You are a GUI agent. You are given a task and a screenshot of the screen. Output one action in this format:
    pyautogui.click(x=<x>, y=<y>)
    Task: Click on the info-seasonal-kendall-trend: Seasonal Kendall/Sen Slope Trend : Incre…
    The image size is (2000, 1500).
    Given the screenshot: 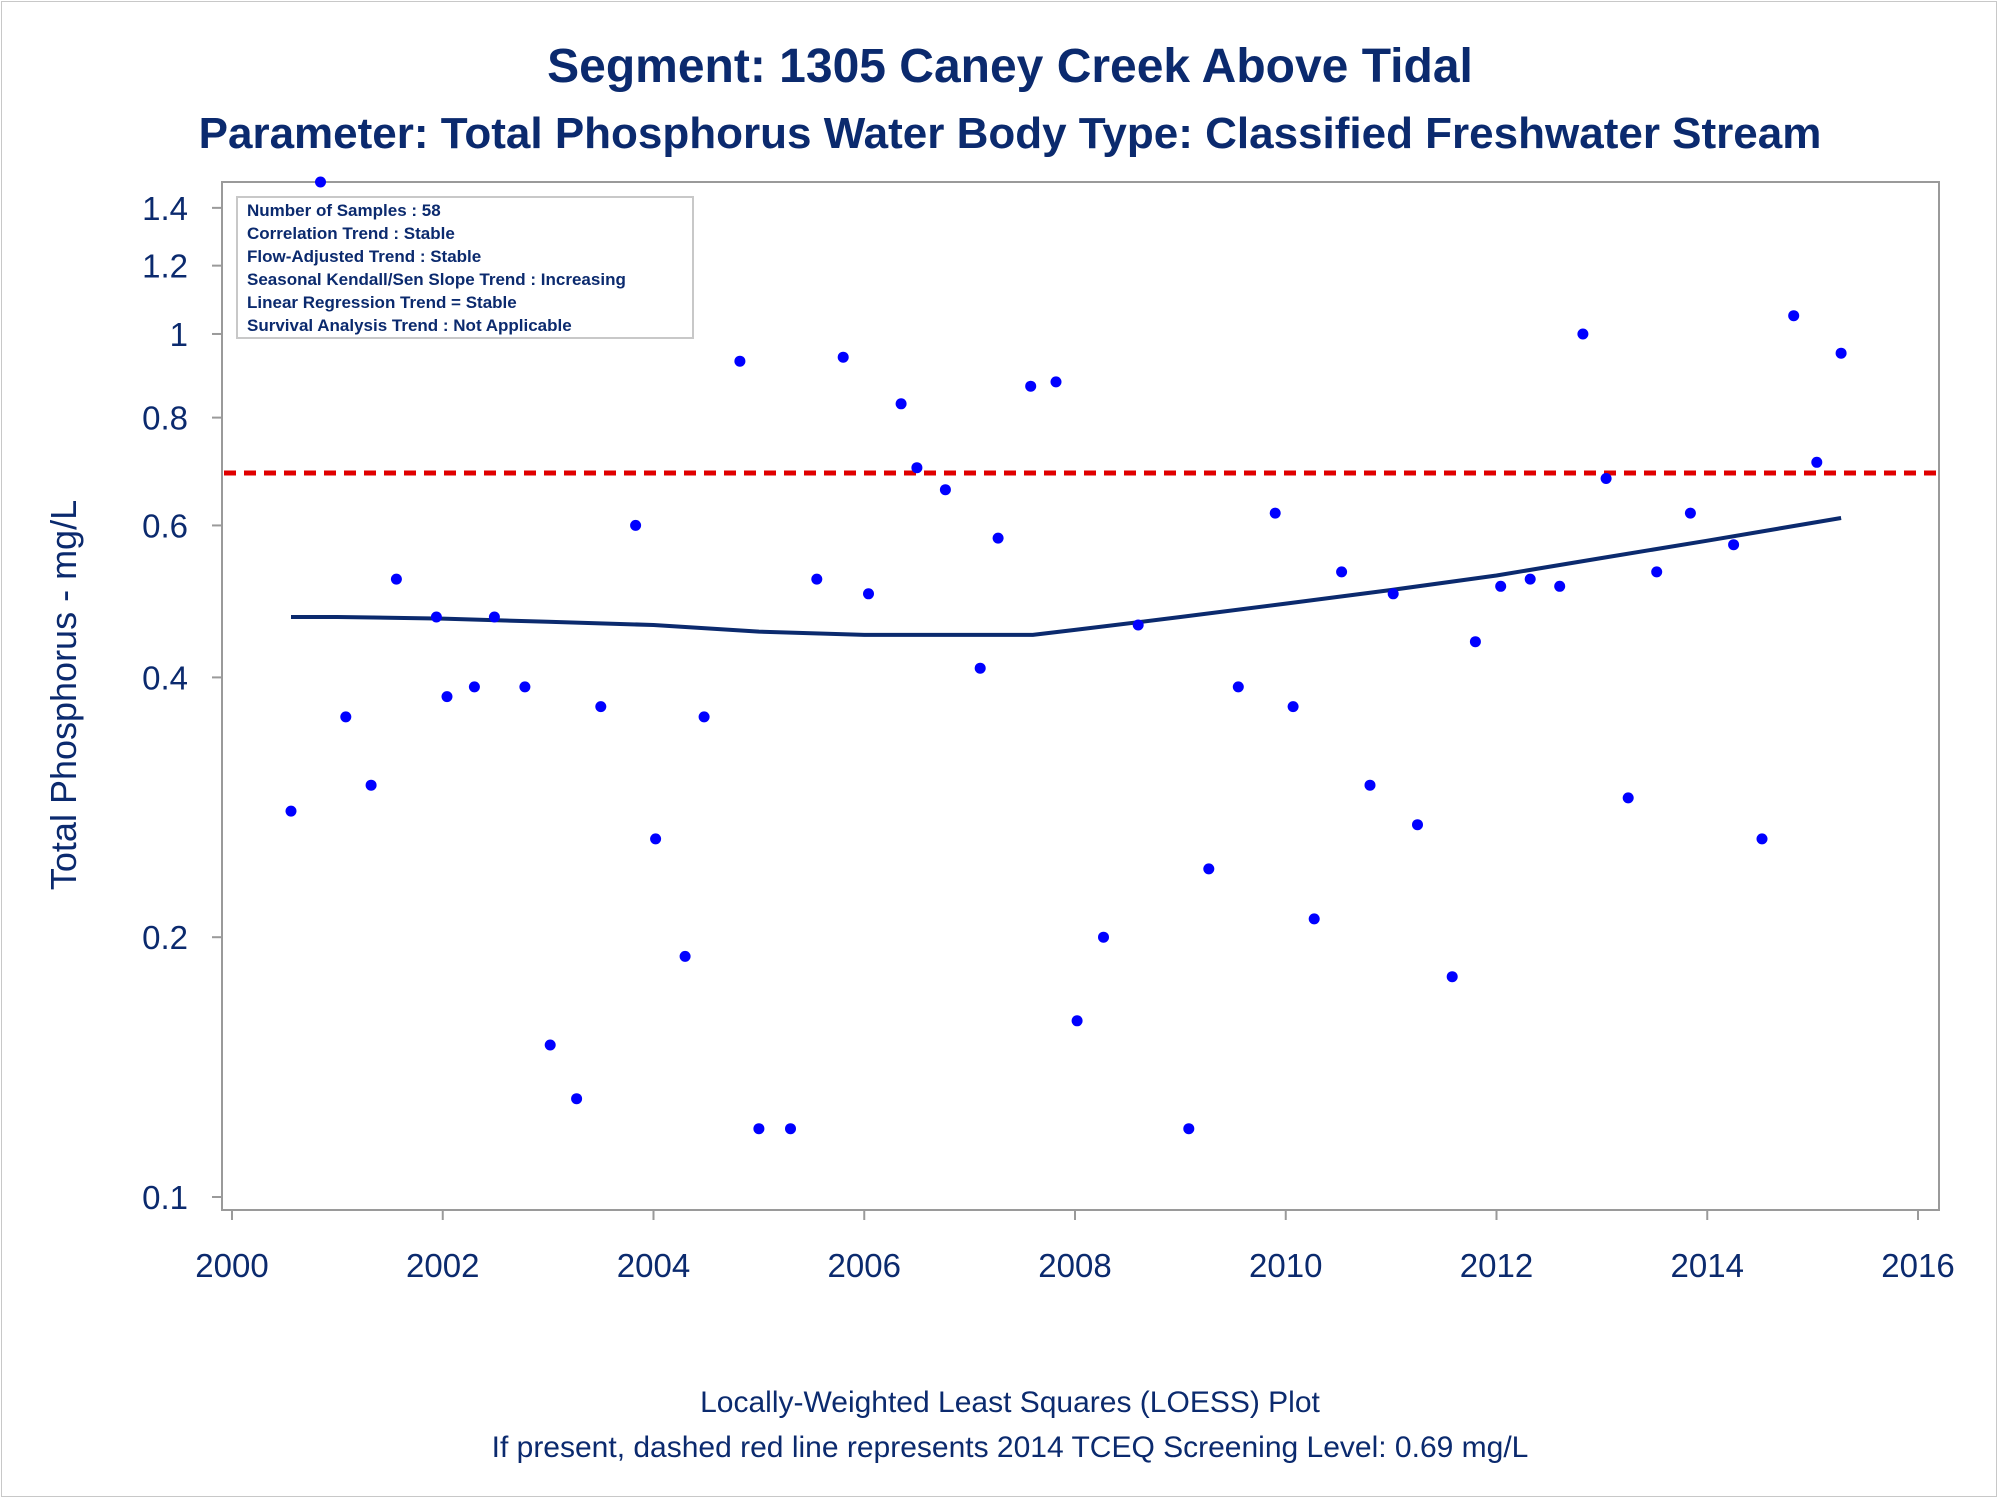 What is the action you would take?
    pyautogui.click(x=436, y=279)
    